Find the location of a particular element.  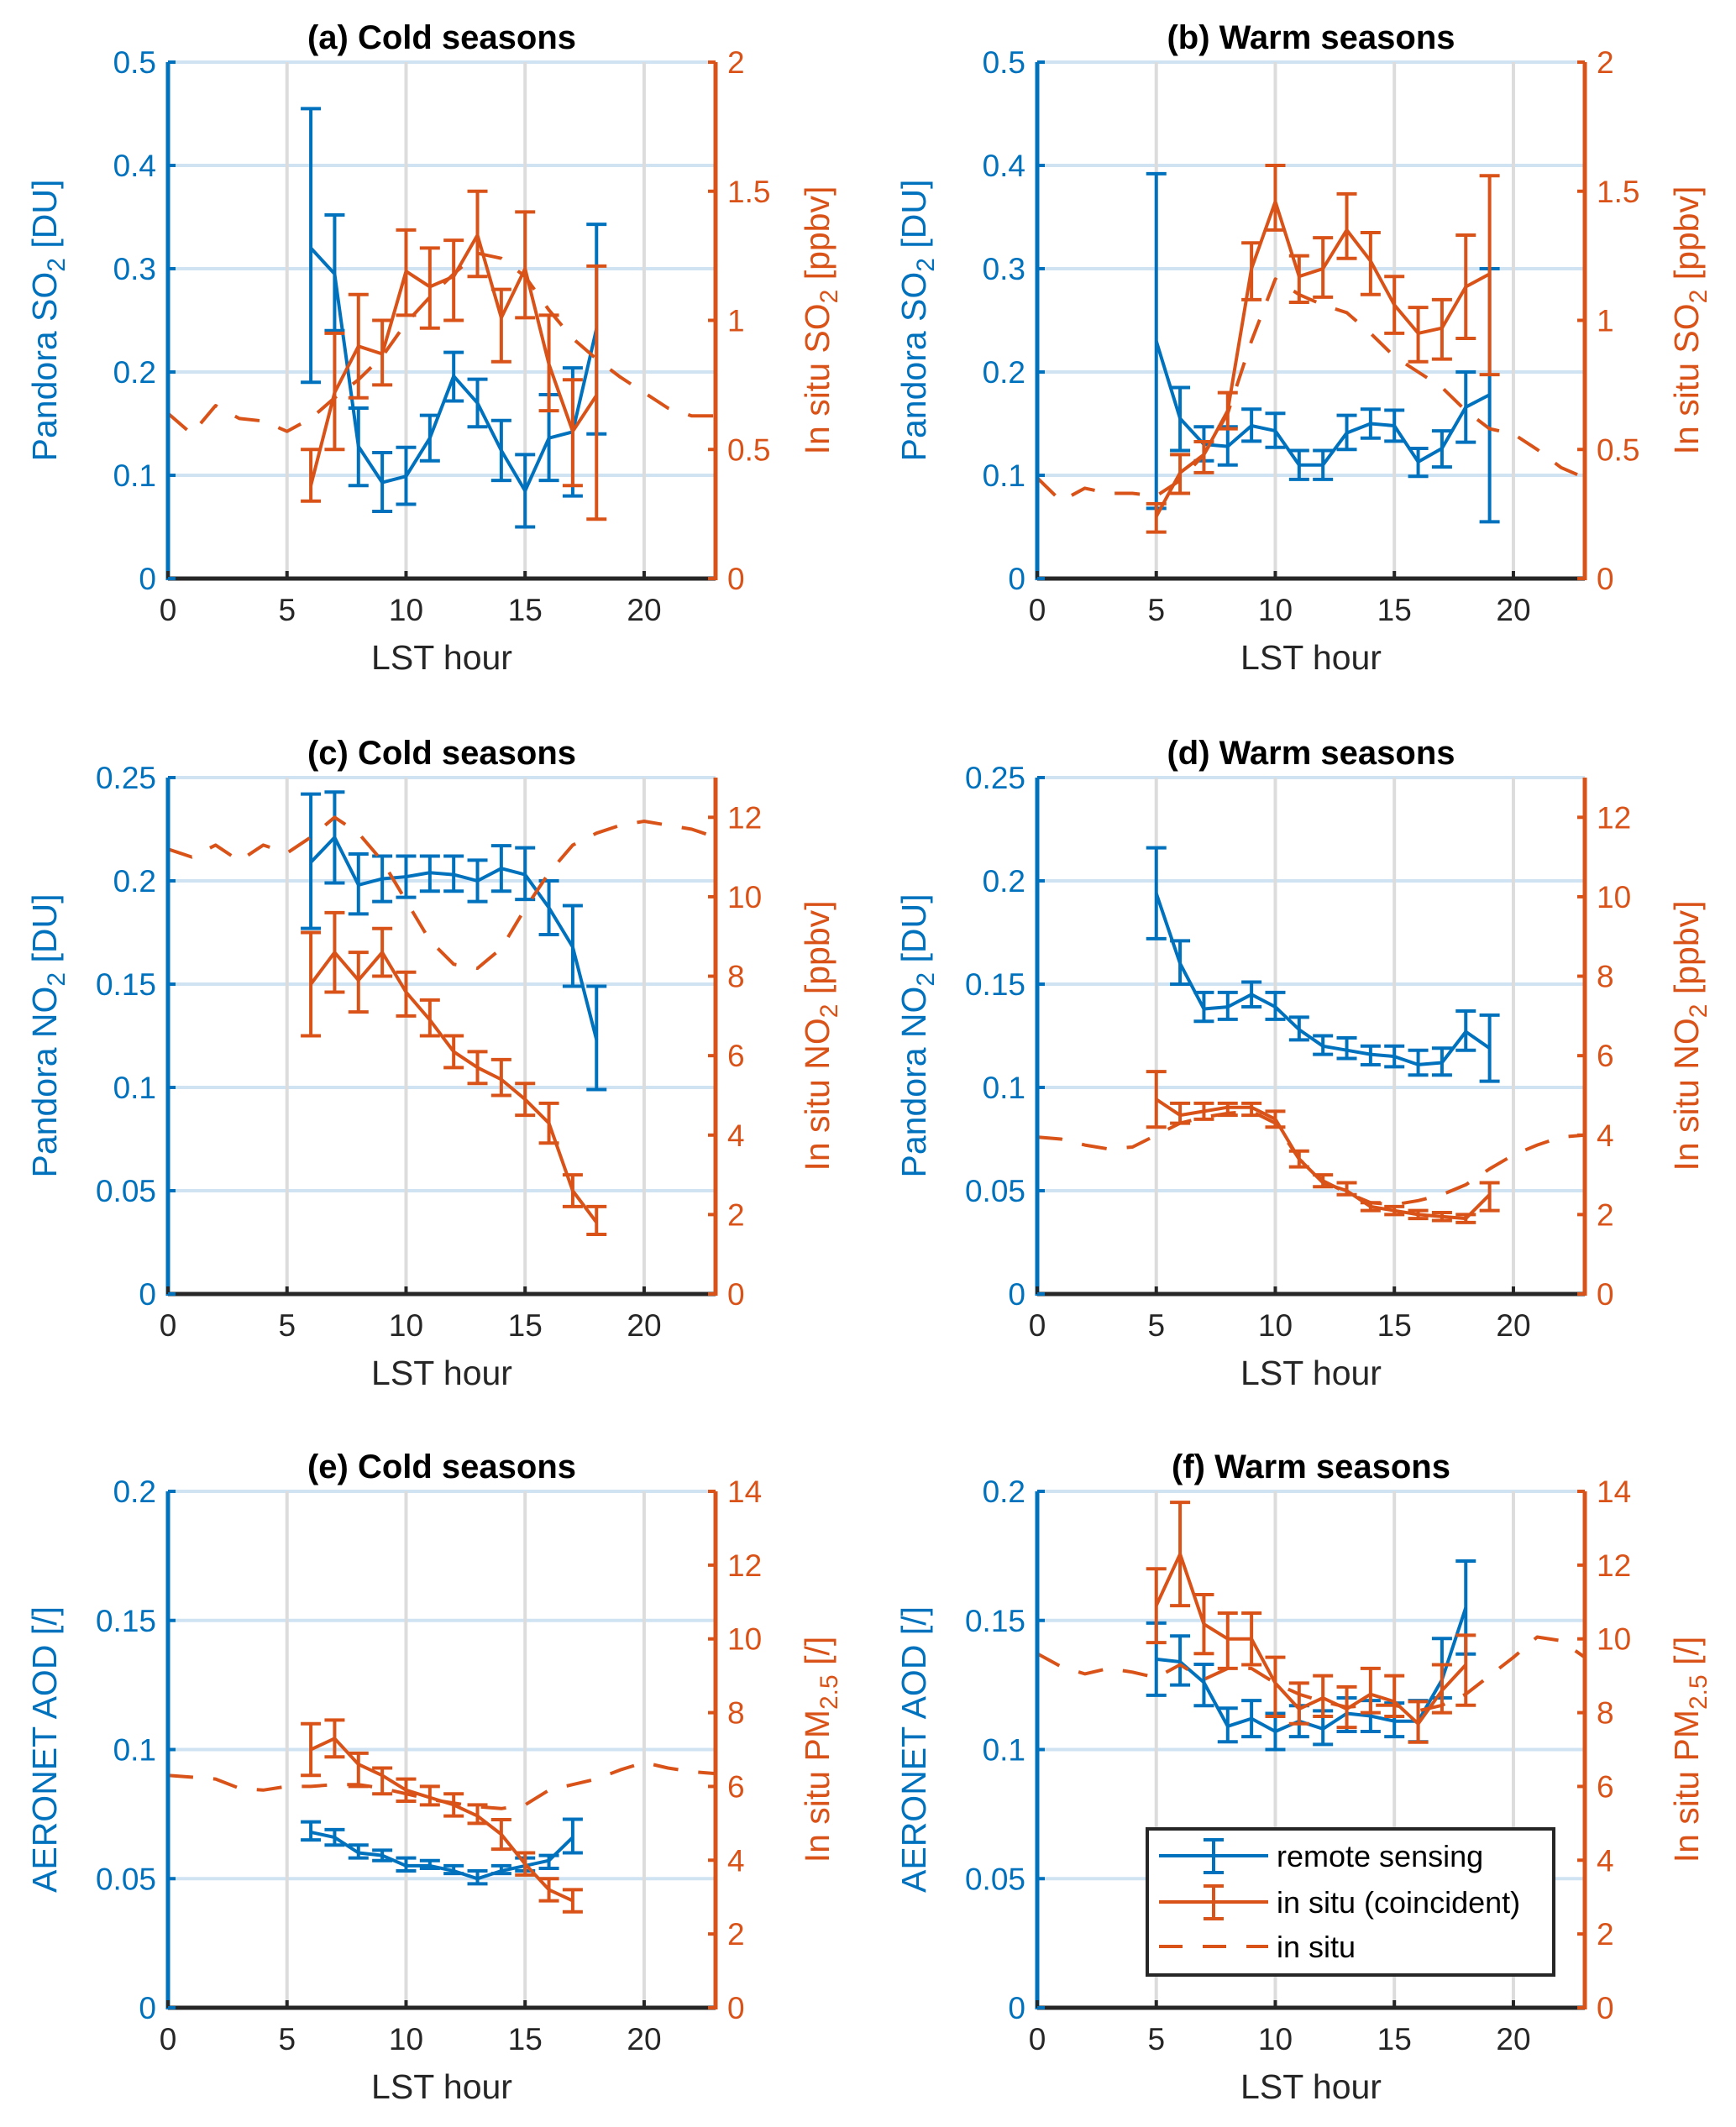

legend-entry-insitu-coincident: in situ (coincident) is located at coordinates (1339, 1902).